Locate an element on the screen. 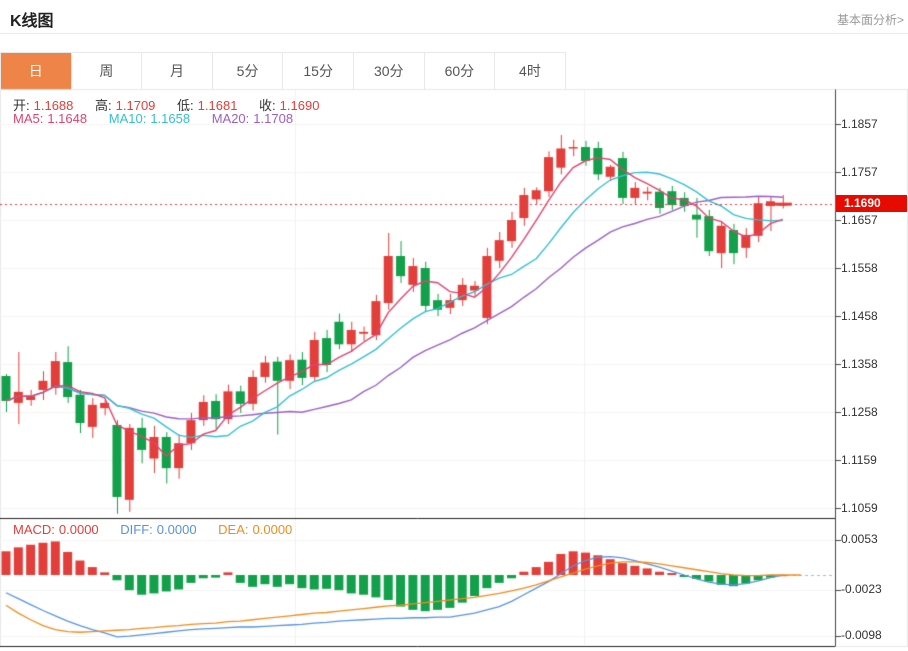 This screenshot has width=908, height=651. ma5-label: MA5: is located at coordinates (28, 118).